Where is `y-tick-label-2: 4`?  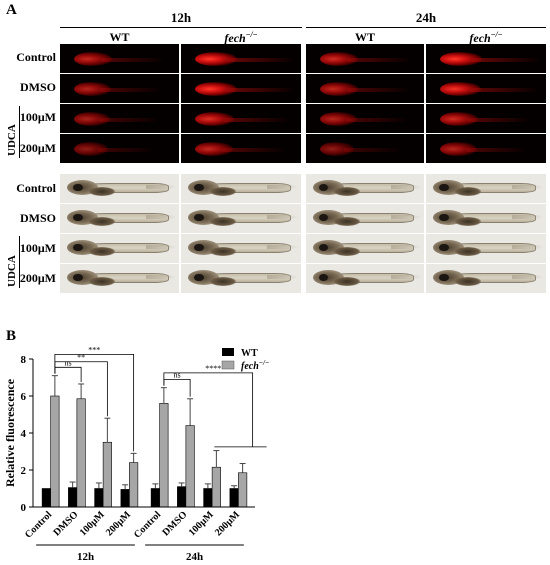
y-tick-label-2: 4 is located at coordinates (24, 434).